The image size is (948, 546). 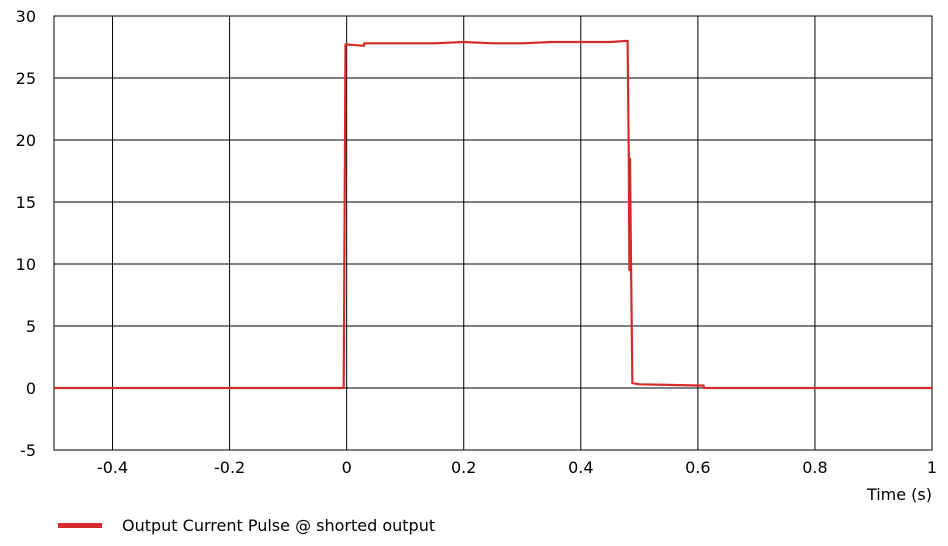 I want to click on x-axis-label: Time (s), so click(x=899, y=494).